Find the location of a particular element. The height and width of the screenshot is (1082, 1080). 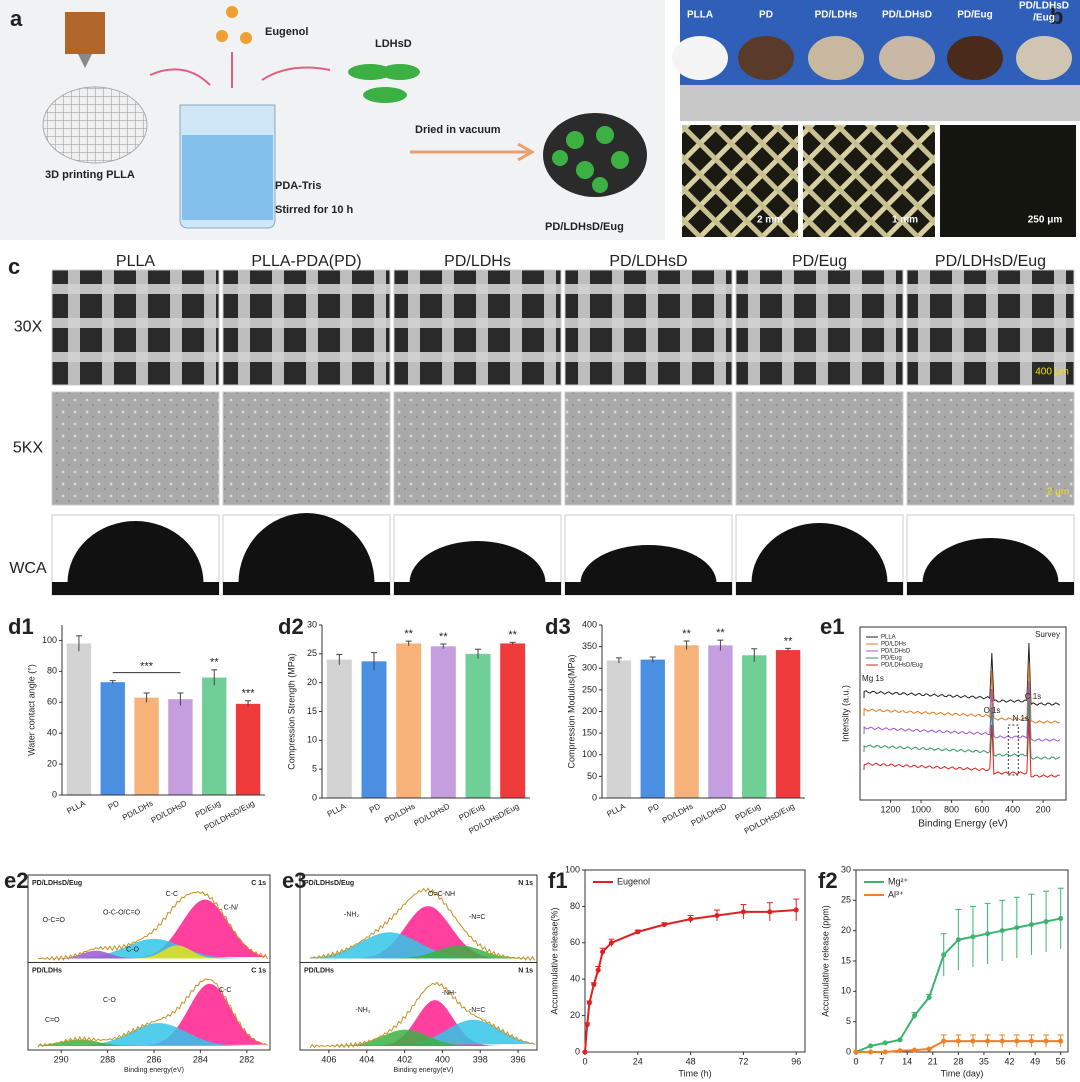

core-level: N 1s is located at coordinates (525, 883).